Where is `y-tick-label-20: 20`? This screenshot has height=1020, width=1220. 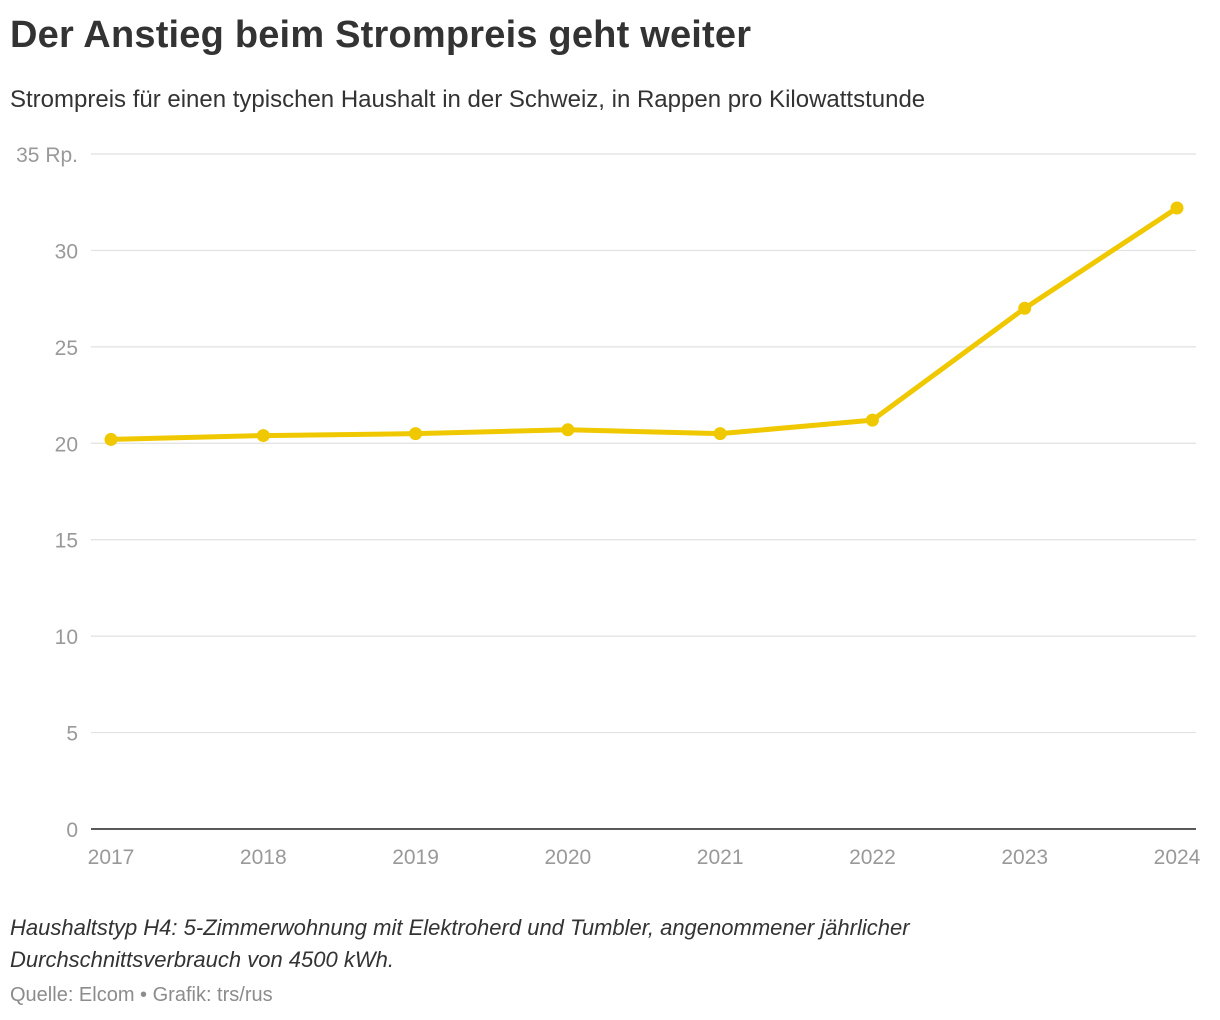 y-tick-label-20: 20 is located at coordinates (66, 444).